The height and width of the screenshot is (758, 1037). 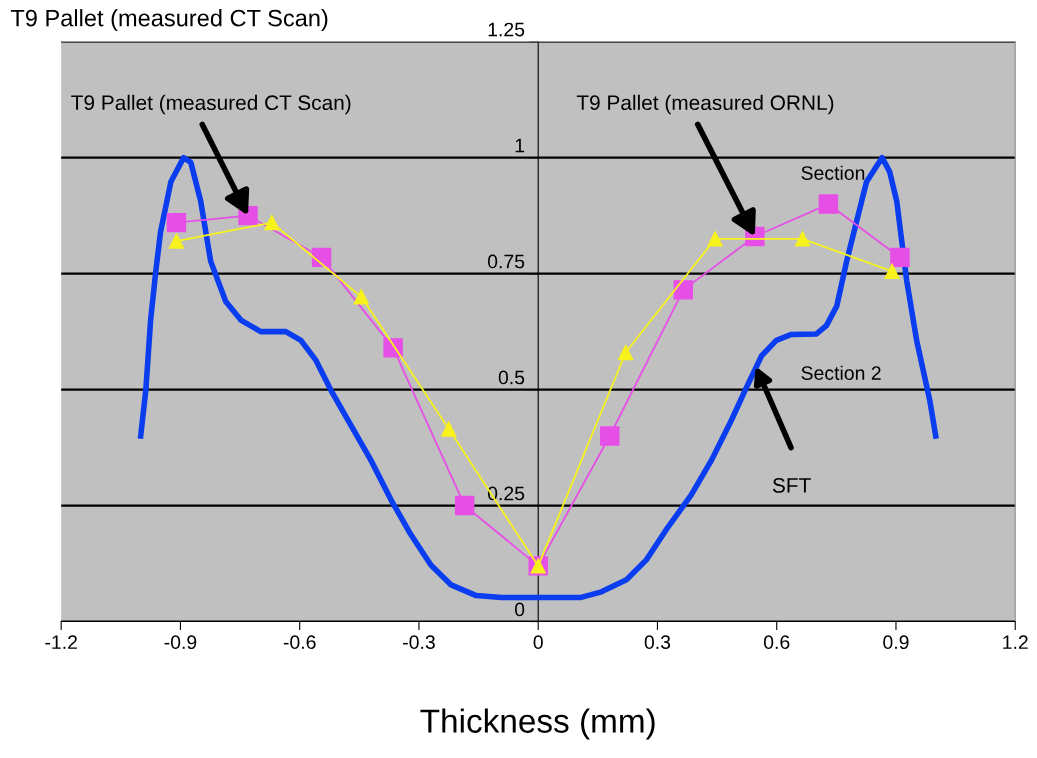 I want to click on x-tick-label: 0.3, so click(x=657, y=642).